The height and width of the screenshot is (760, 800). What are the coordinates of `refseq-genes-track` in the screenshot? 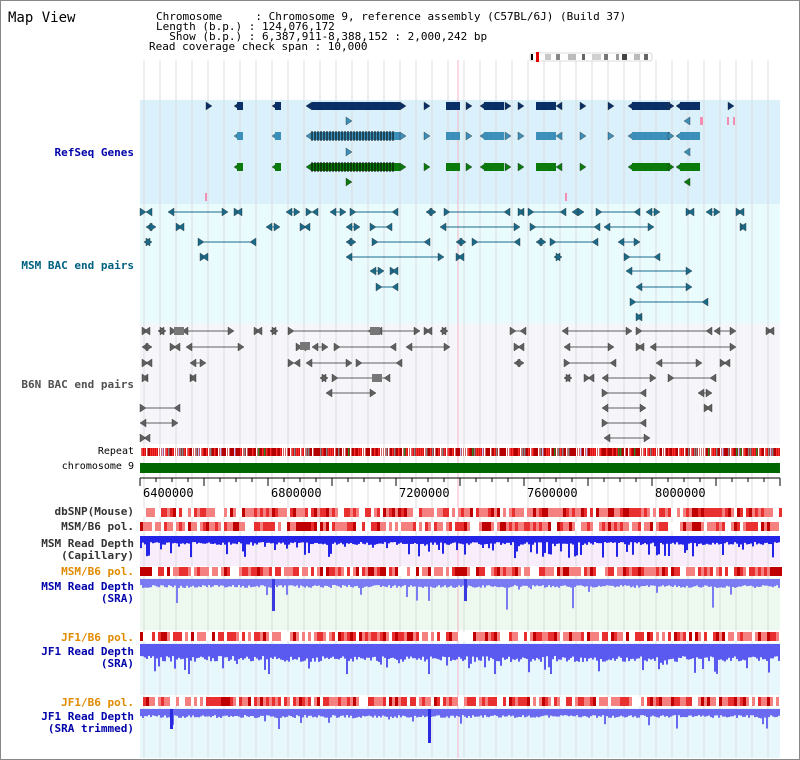 It's located at (470, 151).